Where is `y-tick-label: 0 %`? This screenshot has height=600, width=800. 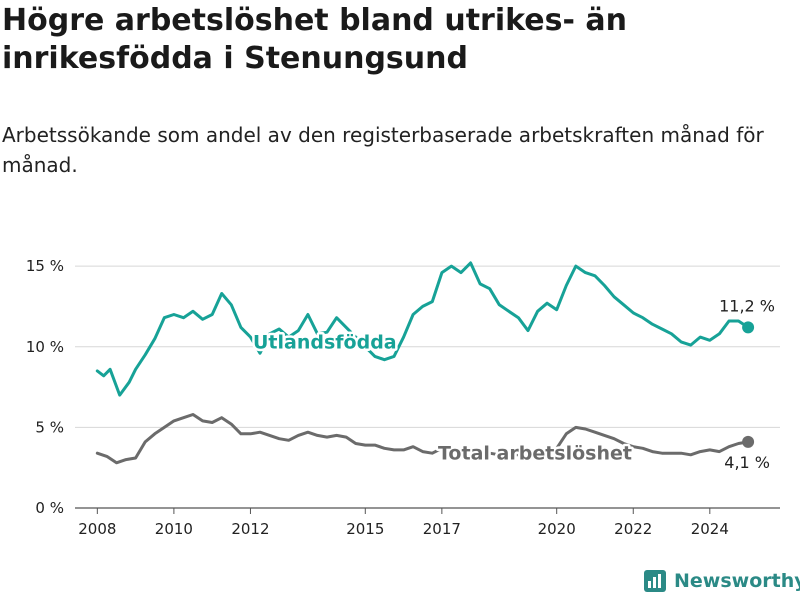
y-tick-label: 0 % is located at coordinates (49, 508).